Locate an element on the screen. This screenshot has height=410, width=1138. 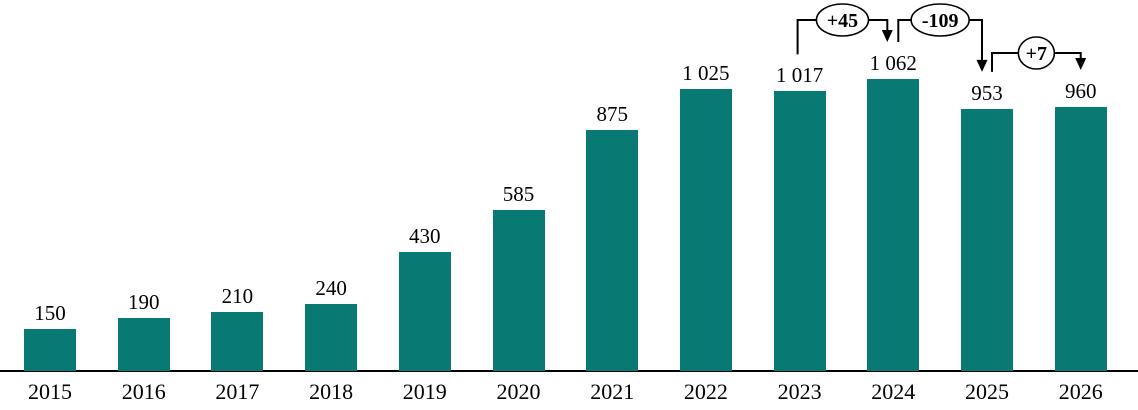
x-axis-label-2017: 2017 is located at coordinates (237, 391).